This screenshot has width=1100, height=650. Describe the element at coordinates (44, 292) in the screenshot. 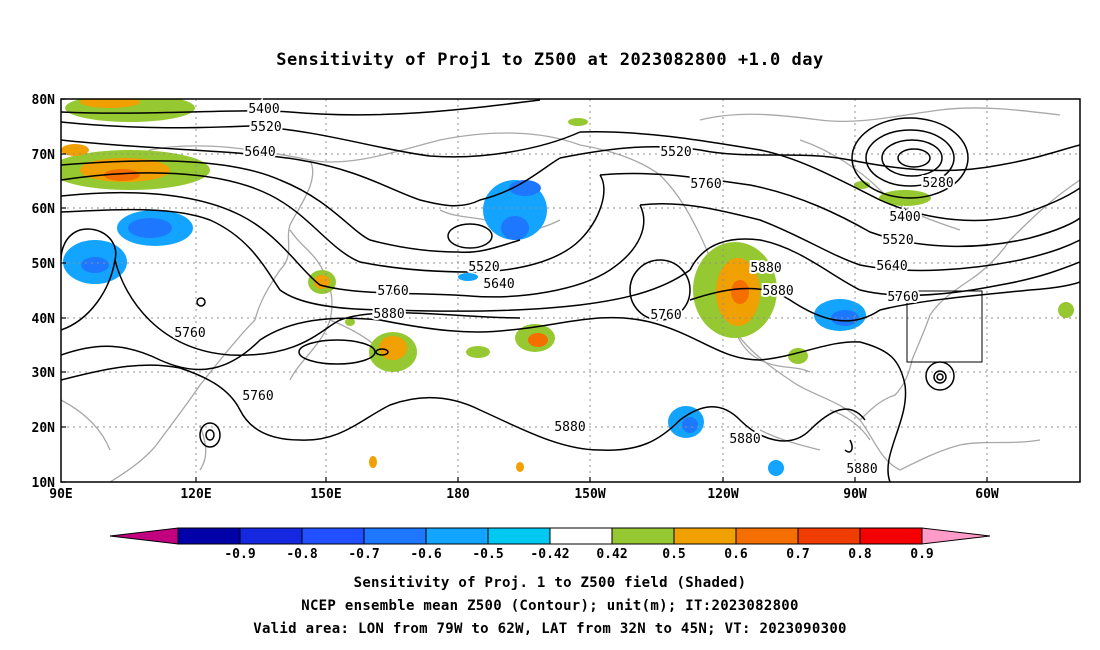

I see `latitude-labels: 80N 70N 60N 50N 40N 30N 20N 10N` at that location.